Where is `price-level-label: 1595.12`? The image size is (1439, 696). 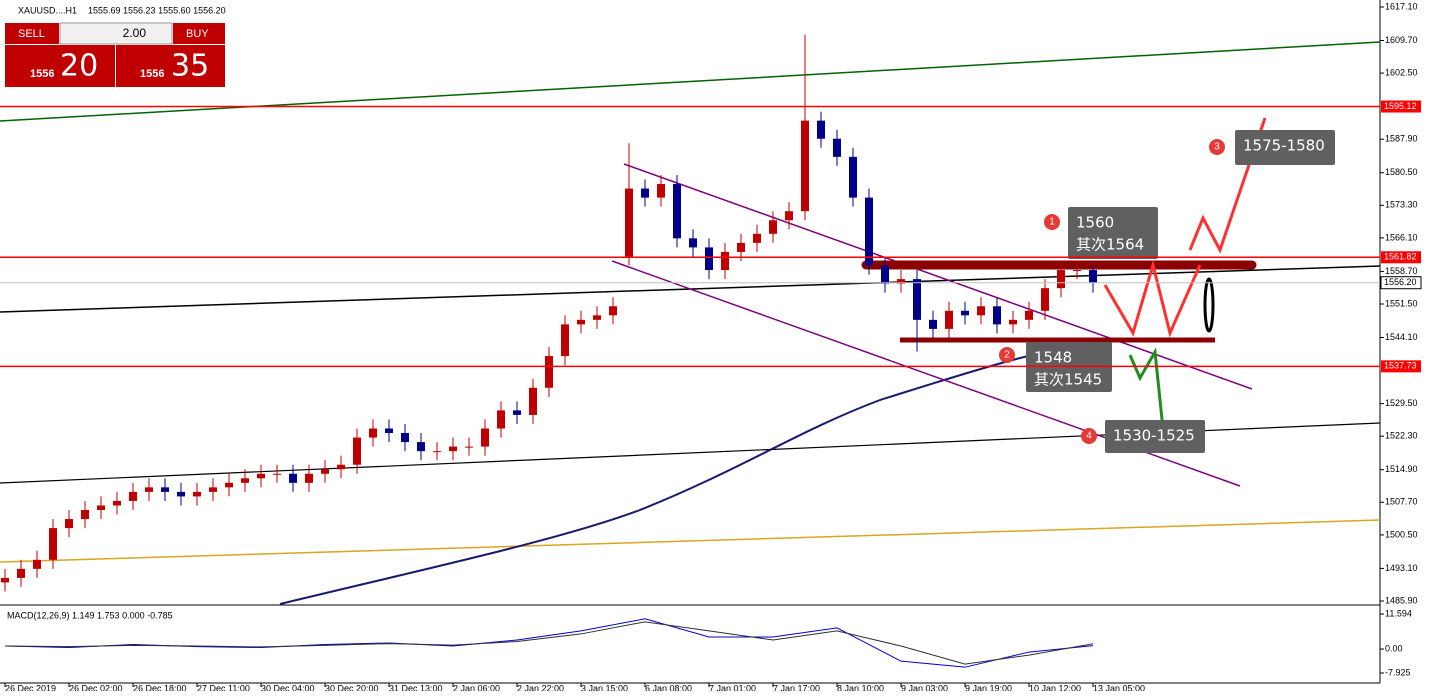 price-level-label: 1595.12 is located at coordinates (1400, 106).